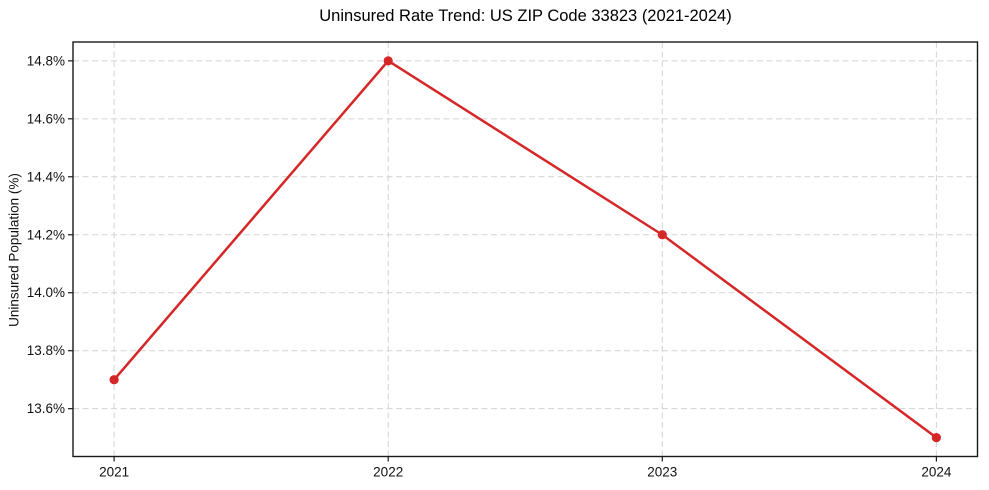  Describe the element at coordinates (46, 408) in the screenshot. I see `y-tick-label: 13.6%` at that location.